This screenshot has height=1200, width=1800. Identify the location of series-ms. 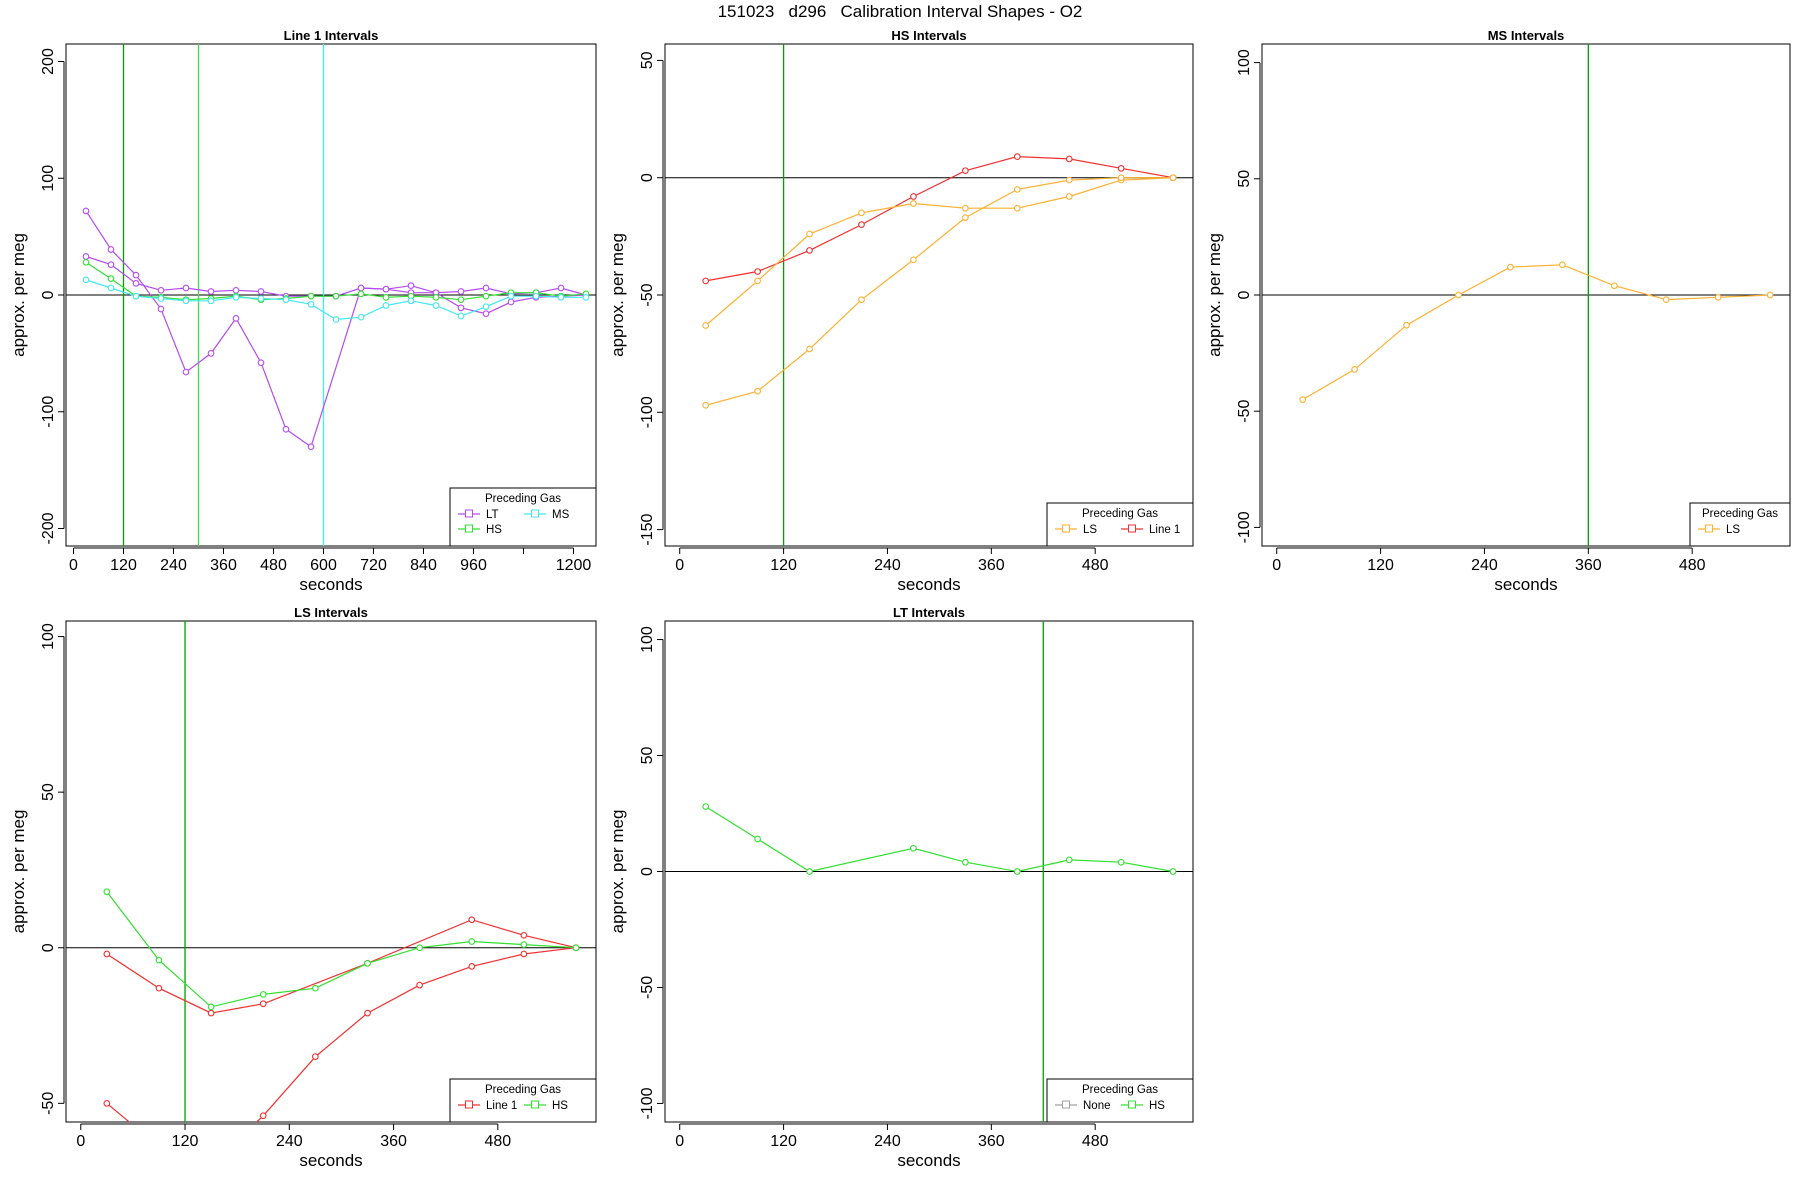
(336, 299).